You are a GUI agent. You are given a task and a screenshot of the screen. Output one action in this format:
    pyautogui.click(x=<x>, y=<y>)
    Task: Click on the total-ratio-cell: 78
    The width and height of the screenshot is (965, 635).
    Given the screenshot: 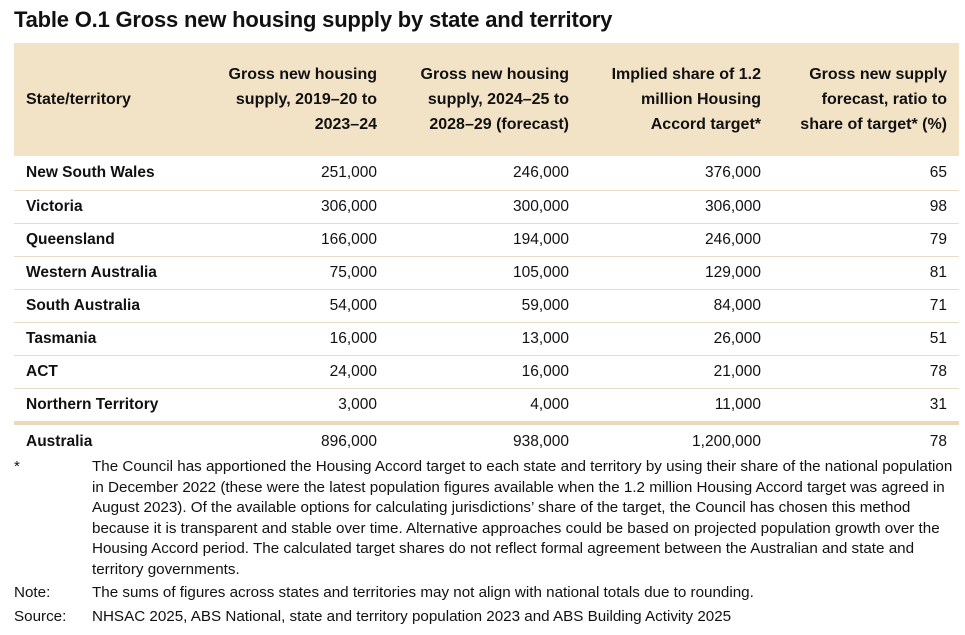 What is the action you would take?
    pyautogui.click(x=938, y=441)
    